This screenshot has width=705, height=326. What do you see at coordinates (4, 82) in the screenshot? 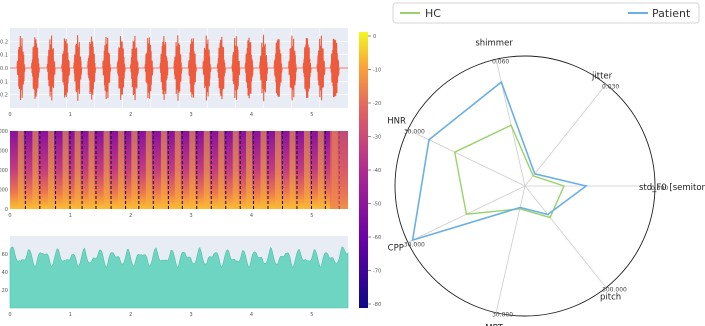
I see `y-tick-label: -0.1` at bounding box center [4, 82].